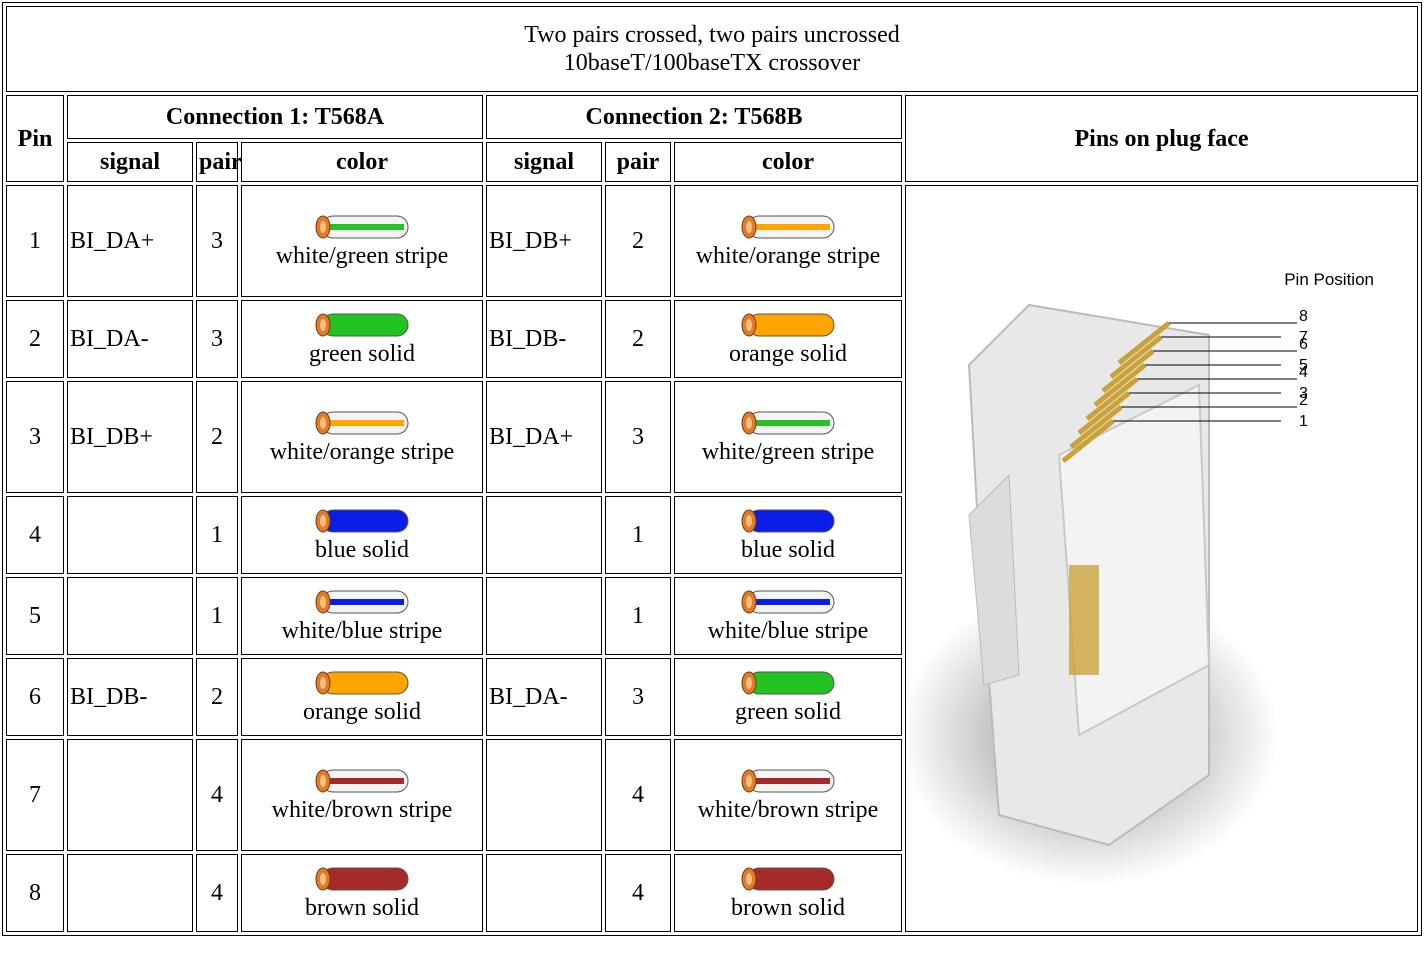 The width and height of the screenshot is (1424, 976). I want to click on pin-number: 6, so click(1303, 344).